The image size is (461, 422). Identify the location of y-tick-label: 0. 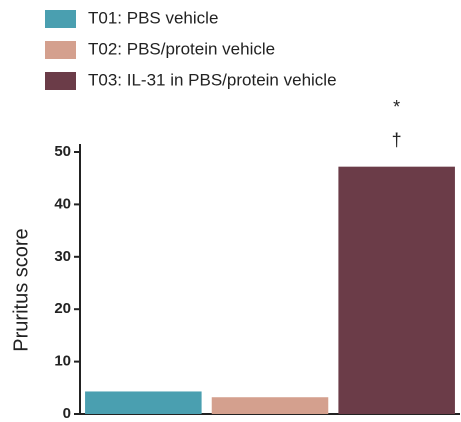
(67, 413).